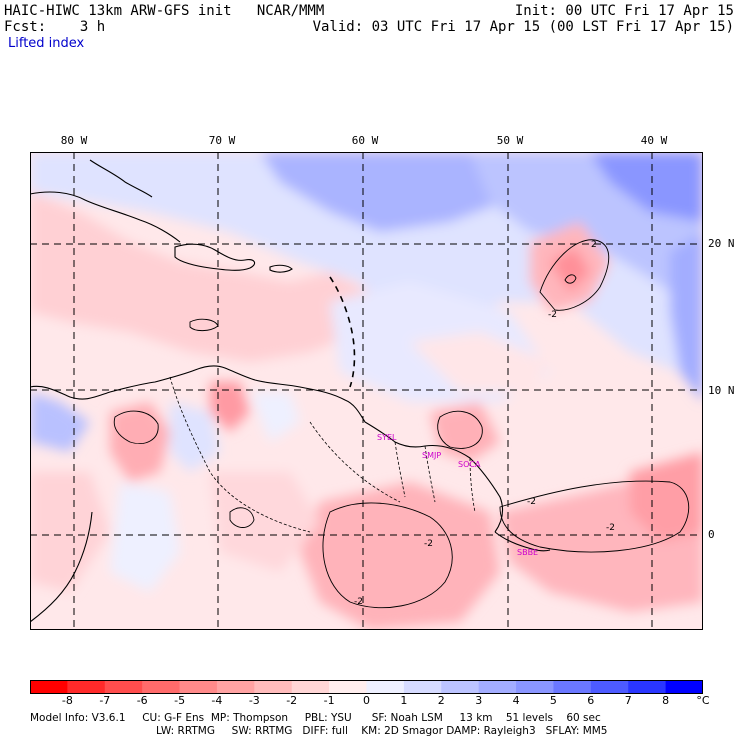  Describe the element at coordinates (591, 700) in the screenshot. I see `colorbar-tick-label: 6` at that location.